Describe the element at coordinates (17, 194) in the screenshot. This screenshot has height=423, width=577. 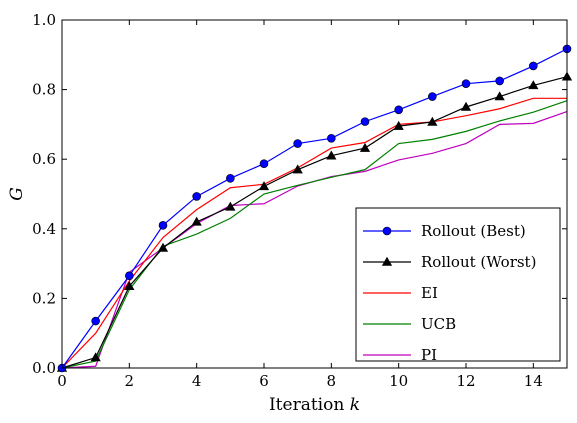
I see `y-axis-label: G` at that location.